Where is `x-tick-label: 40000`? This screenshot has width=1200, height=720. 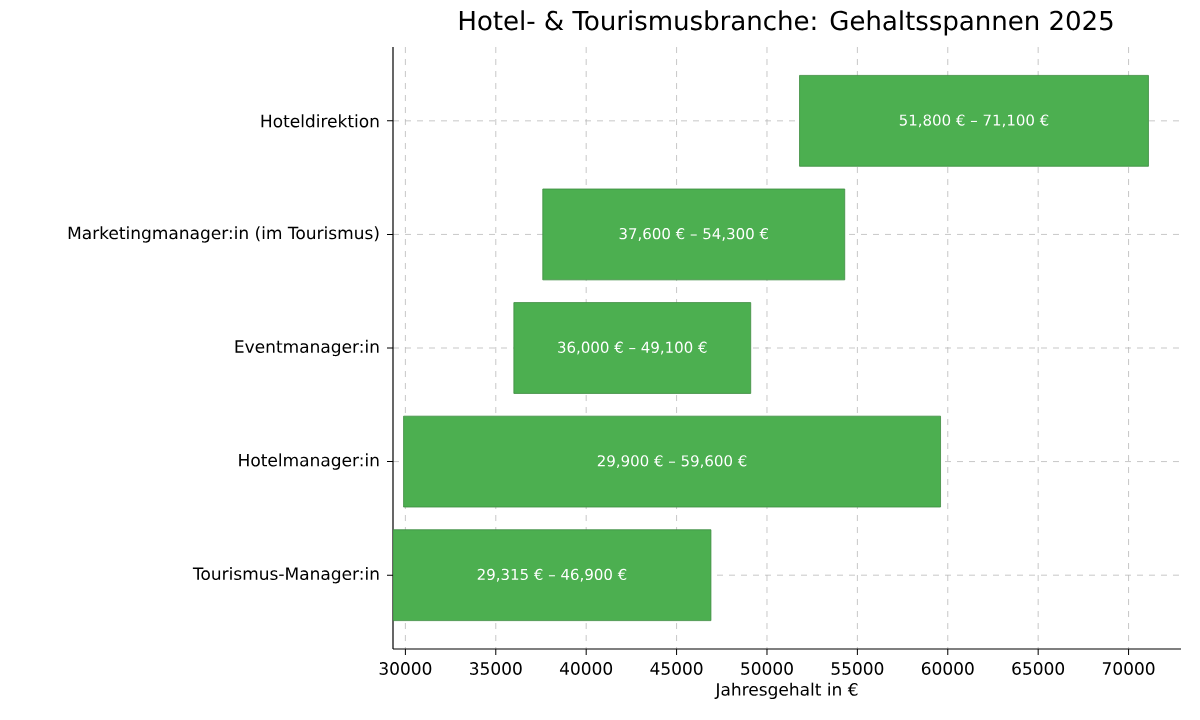 x-tick-label: 40000 is located at coordinates (586, 668).